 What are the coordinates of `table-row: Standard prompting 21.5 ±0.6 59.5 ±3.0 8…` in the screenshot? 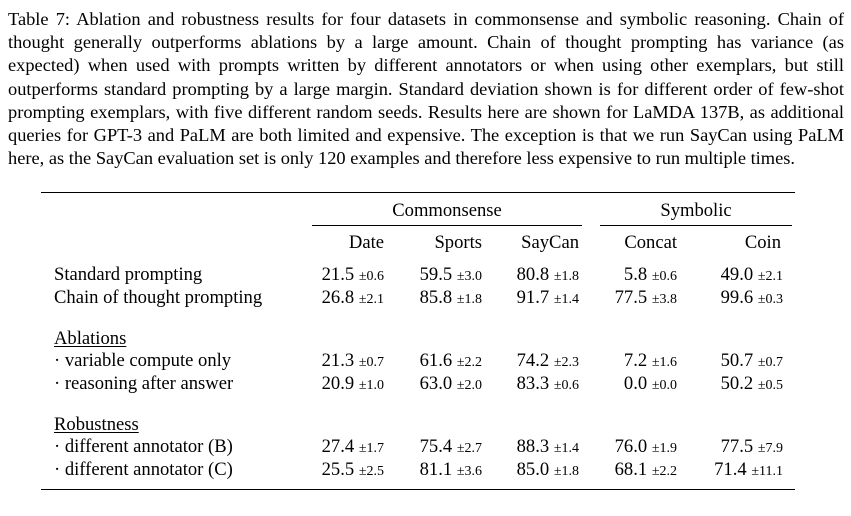 It's located at (425, 275).